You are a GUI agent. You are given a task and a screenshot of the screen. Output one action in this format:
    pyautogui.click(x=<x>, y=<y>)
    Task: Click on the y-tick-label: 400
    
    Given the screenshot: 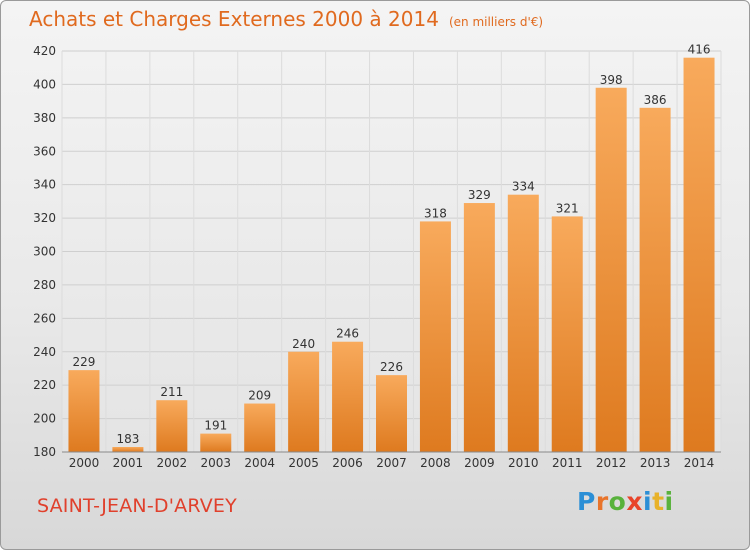 What is the action you would take?
    pyautogui.click(x=44, y=84)
    